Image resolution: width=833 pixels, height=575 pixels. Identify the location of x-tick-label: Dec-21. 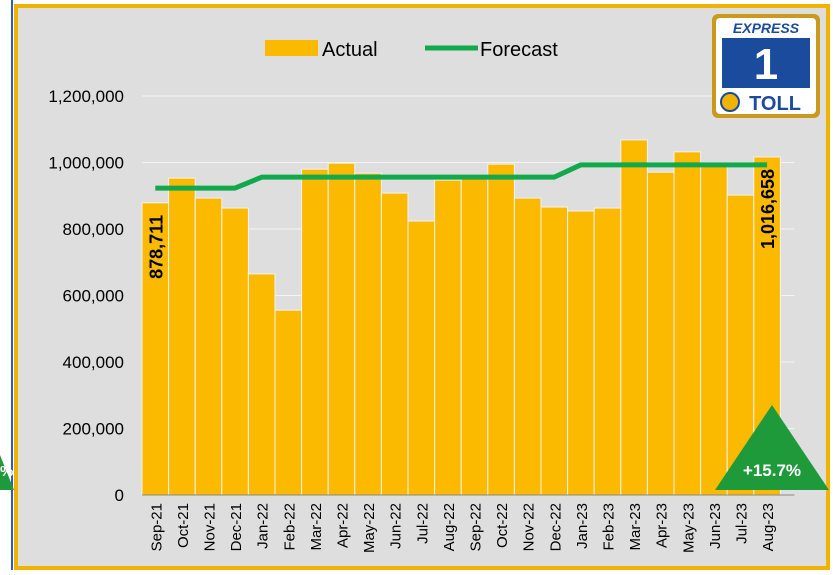
(236, 527).